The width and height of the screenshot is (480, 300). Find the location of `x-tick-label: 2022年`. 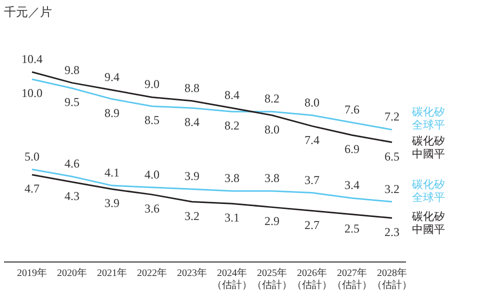

x-tick-label: 2022年 is located at coordinates (152, 273).